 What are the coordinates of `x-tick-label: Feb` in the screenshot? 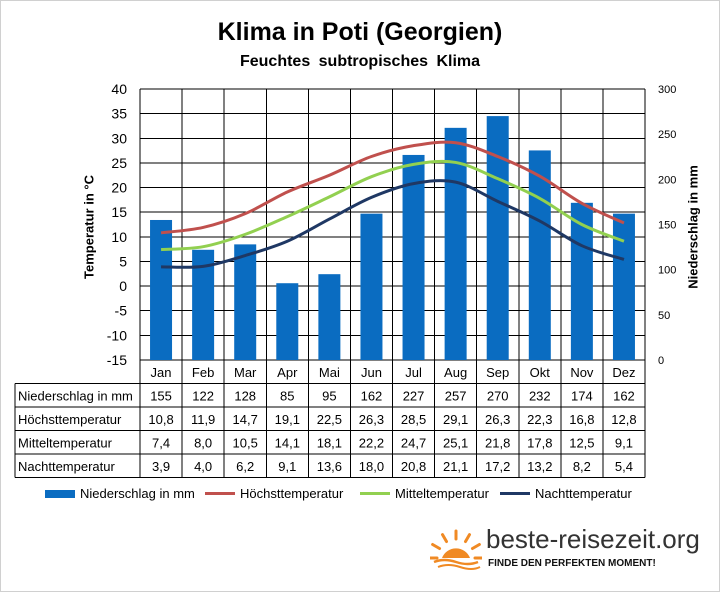 It's located at (203, 372).